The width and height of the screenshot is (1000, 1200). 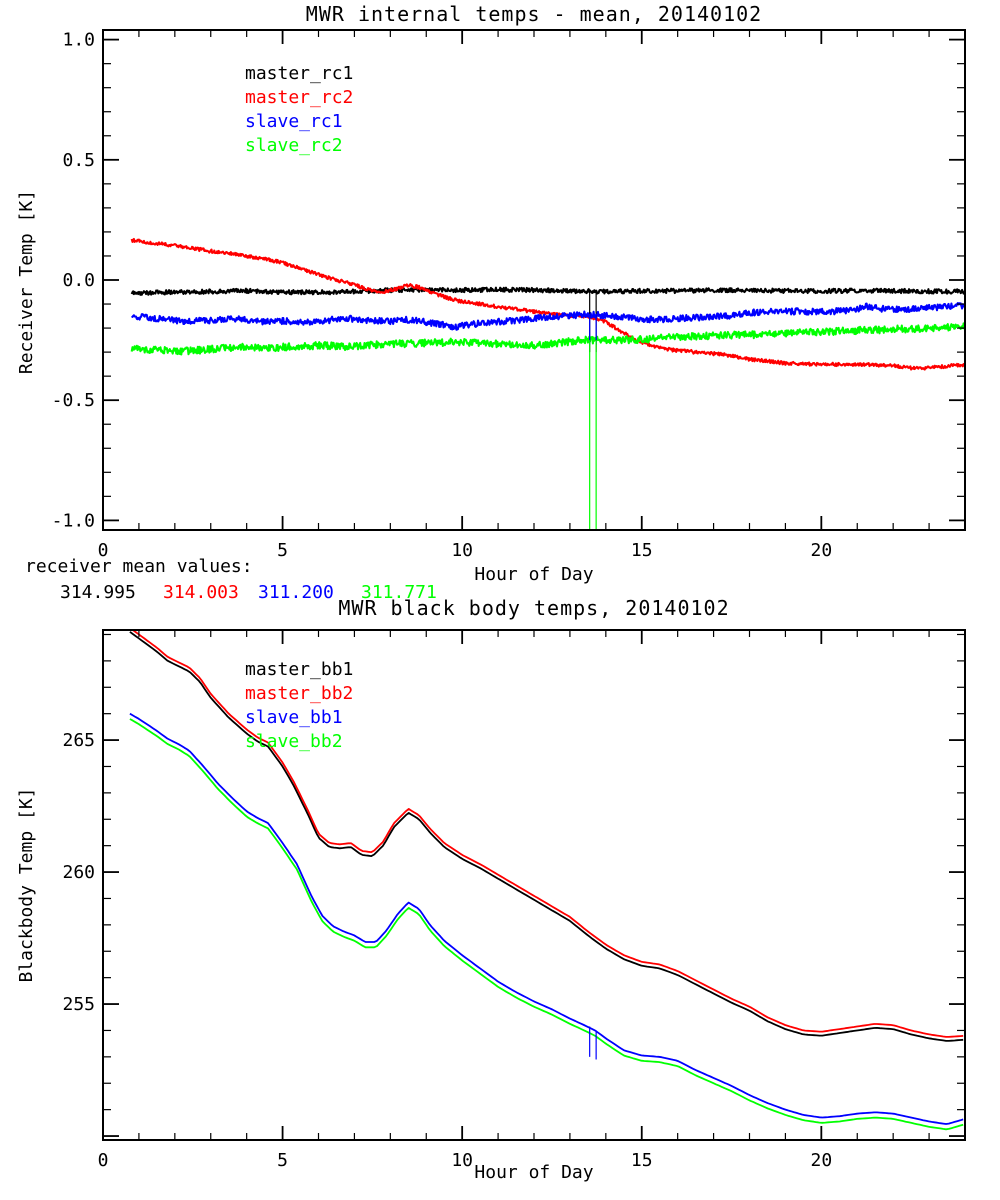 I want to click on receiver-y-tick-label: -1.0, so click(x=73, y=520).